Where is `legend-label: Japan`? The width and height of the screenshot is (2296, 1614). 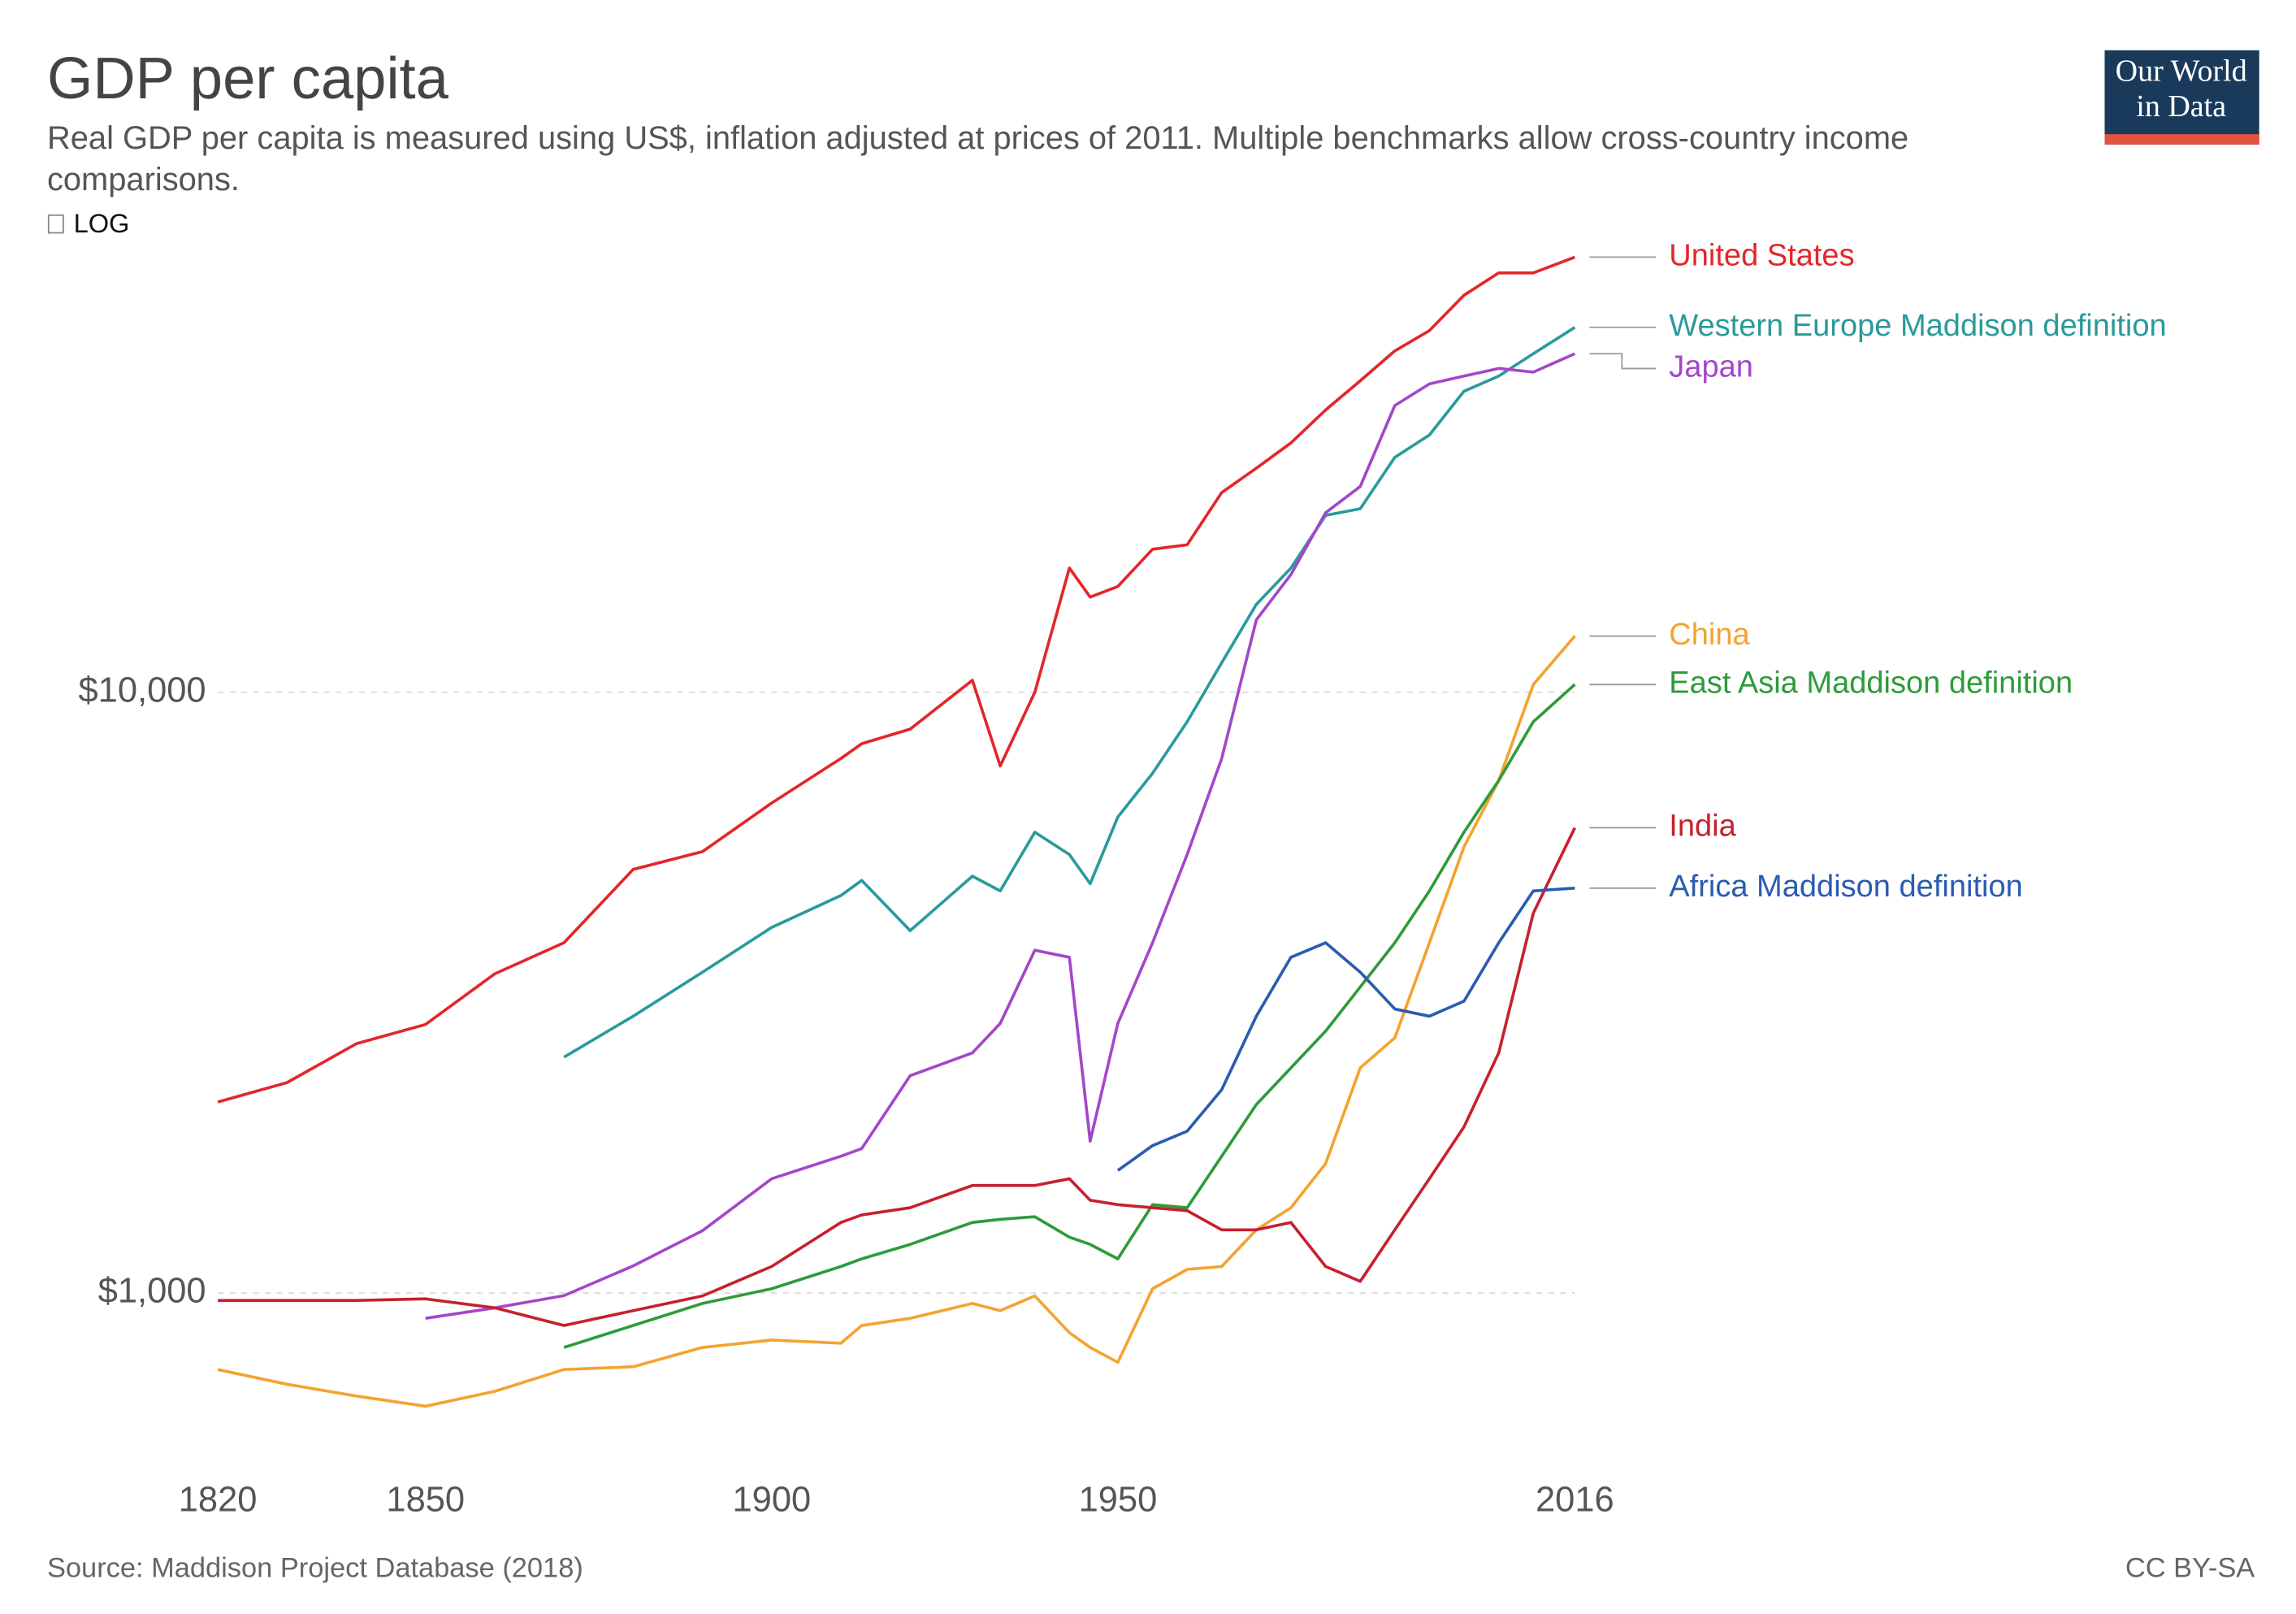 legend-label: Japan is located at coordinates (1711, 366).